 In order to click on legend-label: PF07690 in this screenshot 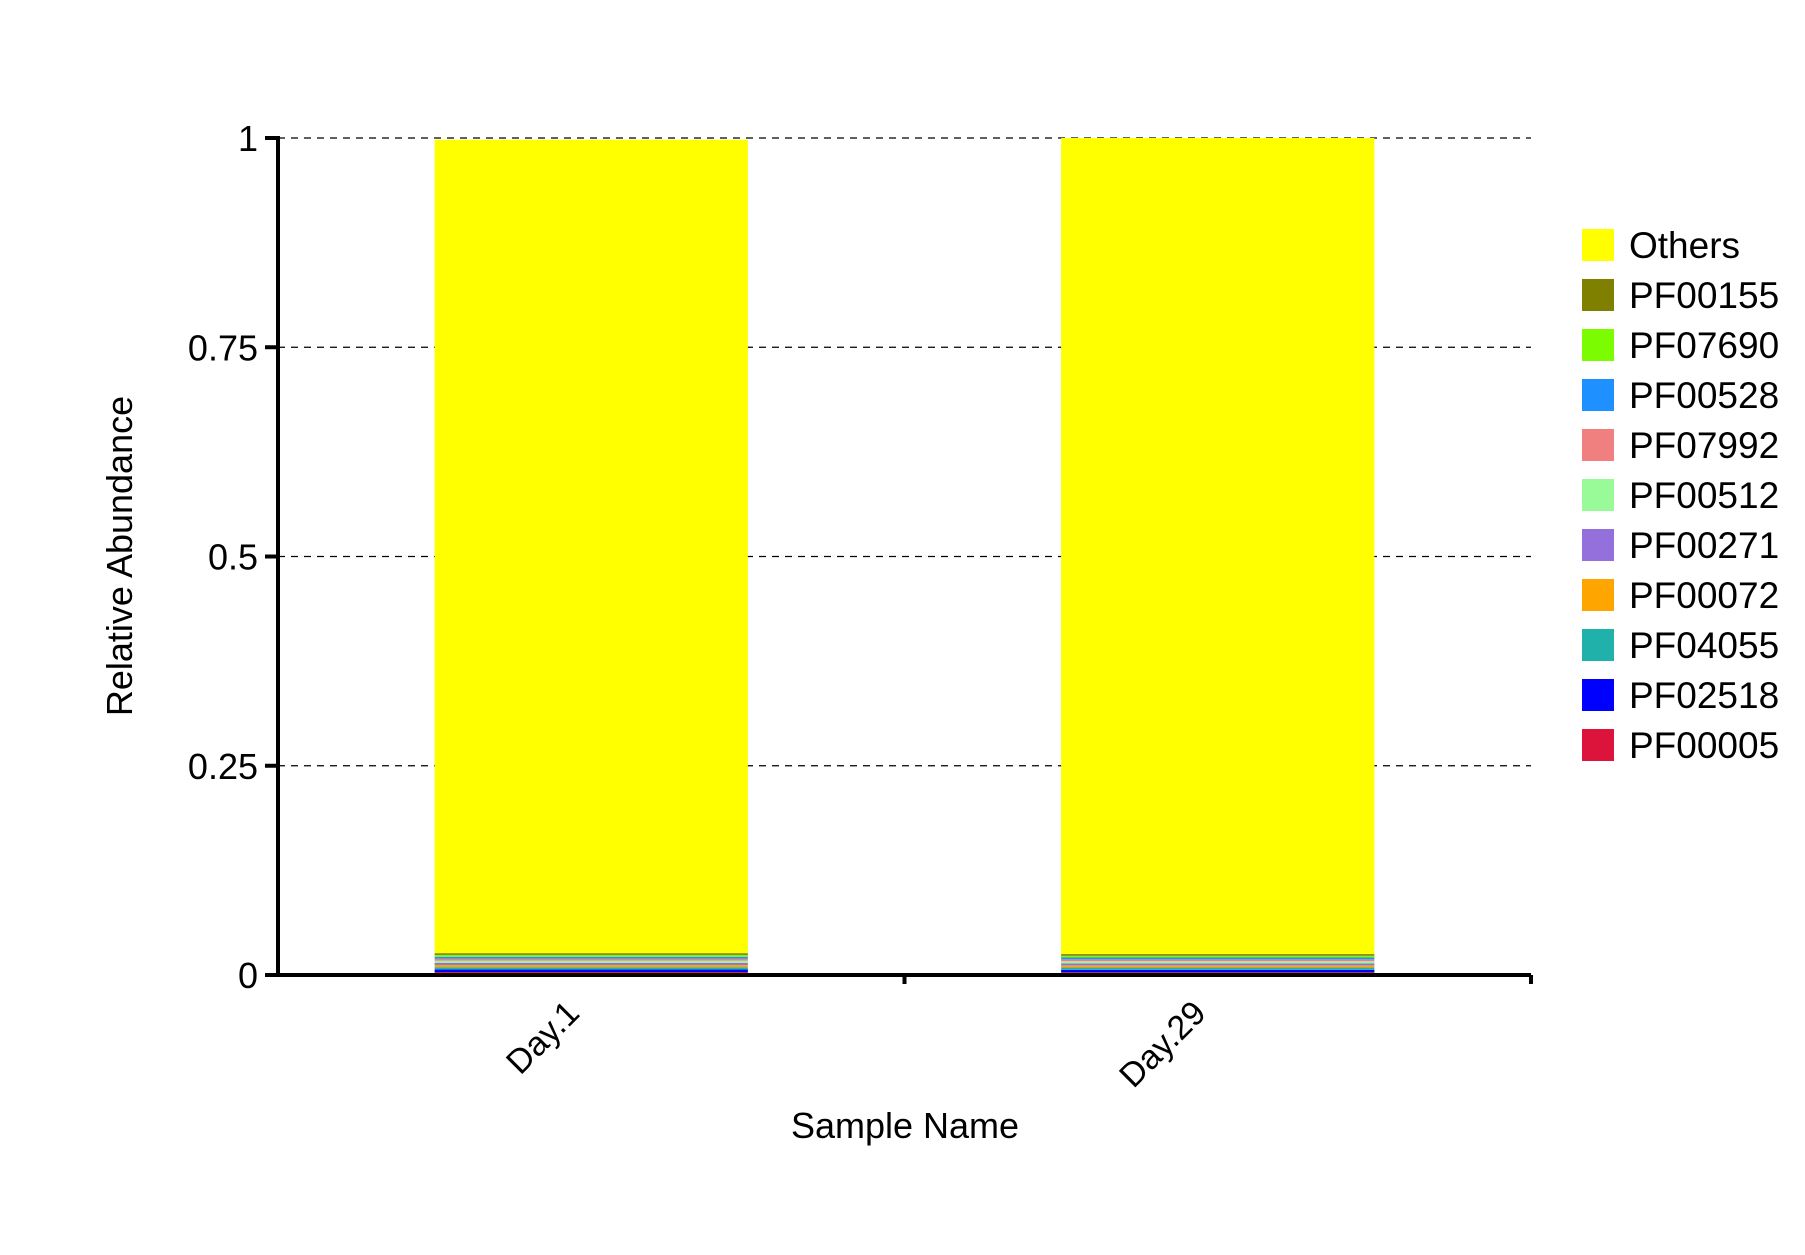, I will do `click(1704, 345)`.